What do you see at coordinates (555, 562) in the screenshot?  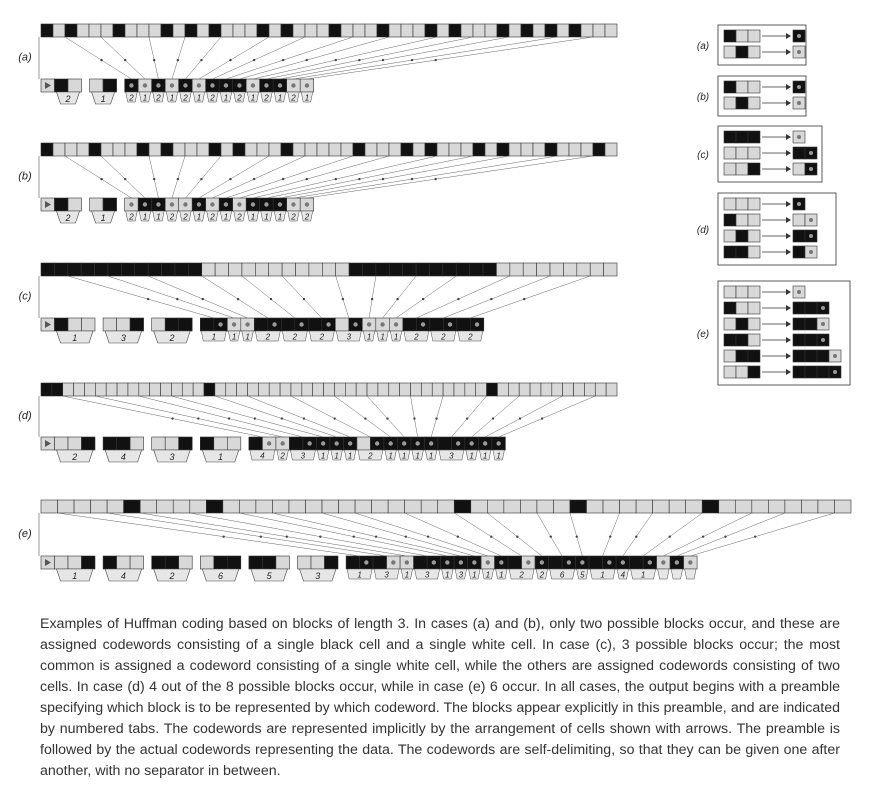 I see `codeword-cell` at bounding box center [555, 562].